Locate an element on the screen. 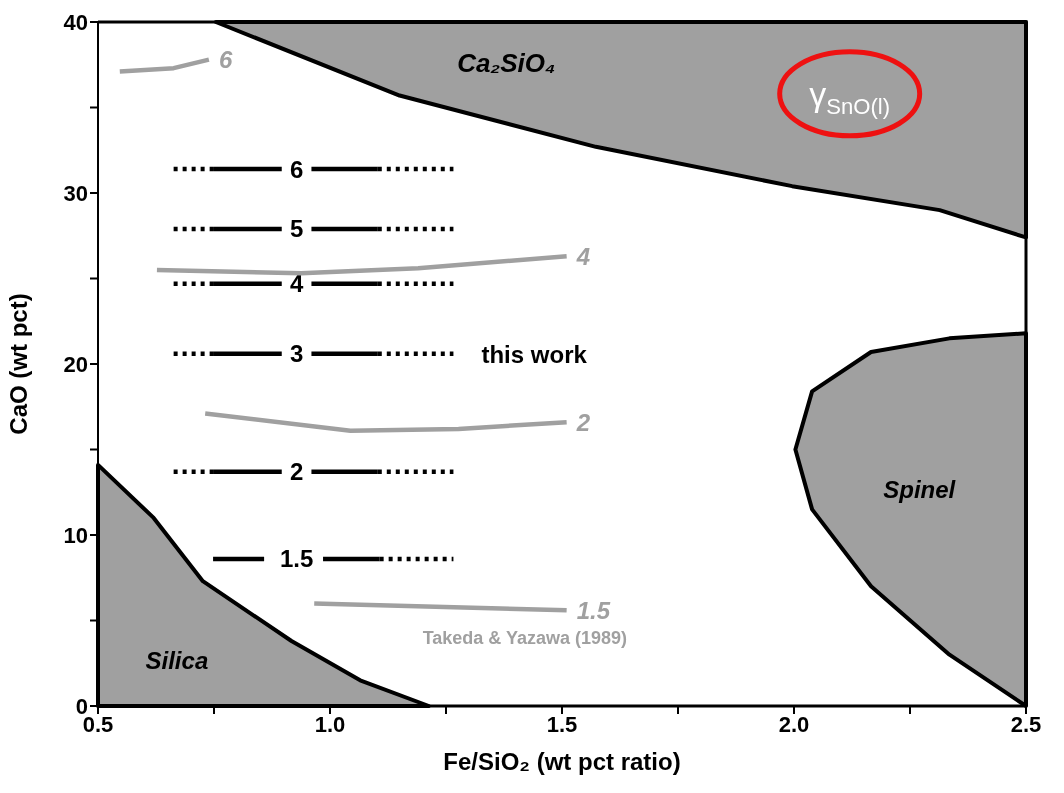 The width and height of the screenshot is (1064, 793). y-tick-label: 20 is located at coordinates (75, 364).